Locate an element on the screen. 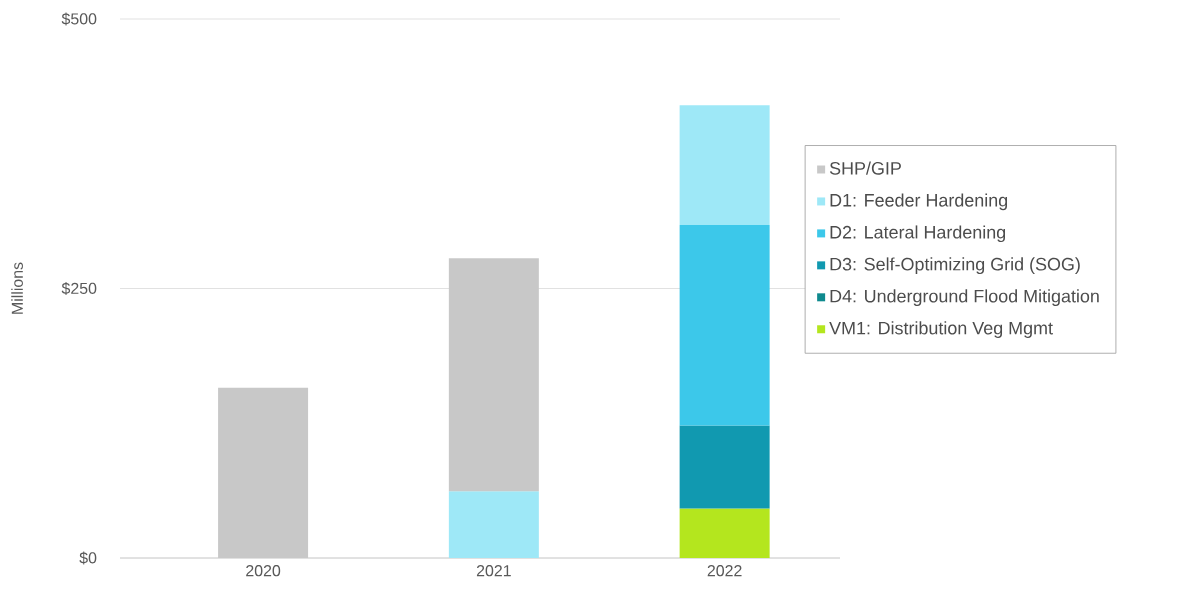 This screenshot has width=1201, height=596. y-tick-label: $500 is located at coordinates (79, 19).